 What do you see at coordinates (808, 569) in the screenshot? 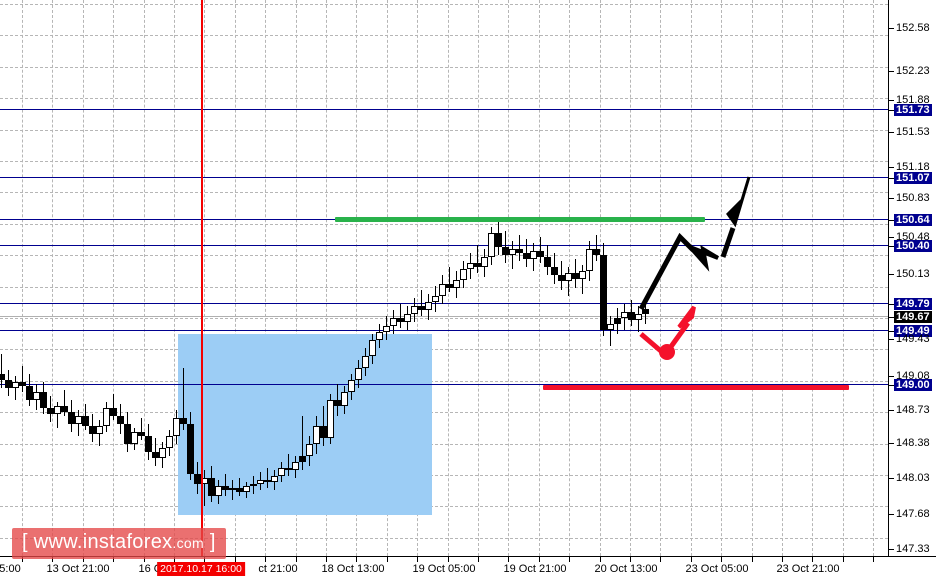
I see `time-axis-label: 23 Oct 21:00` at bounding box center [808, 569].